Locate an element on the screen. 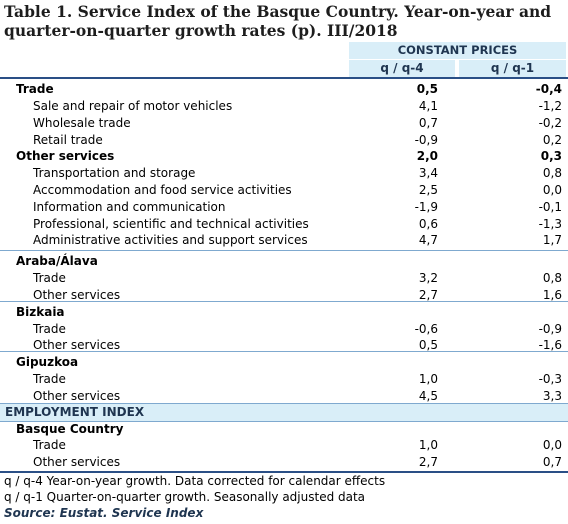 This screenshot has height=524, width=568. row-label: Retail trade is located at coordinates (68, 140).